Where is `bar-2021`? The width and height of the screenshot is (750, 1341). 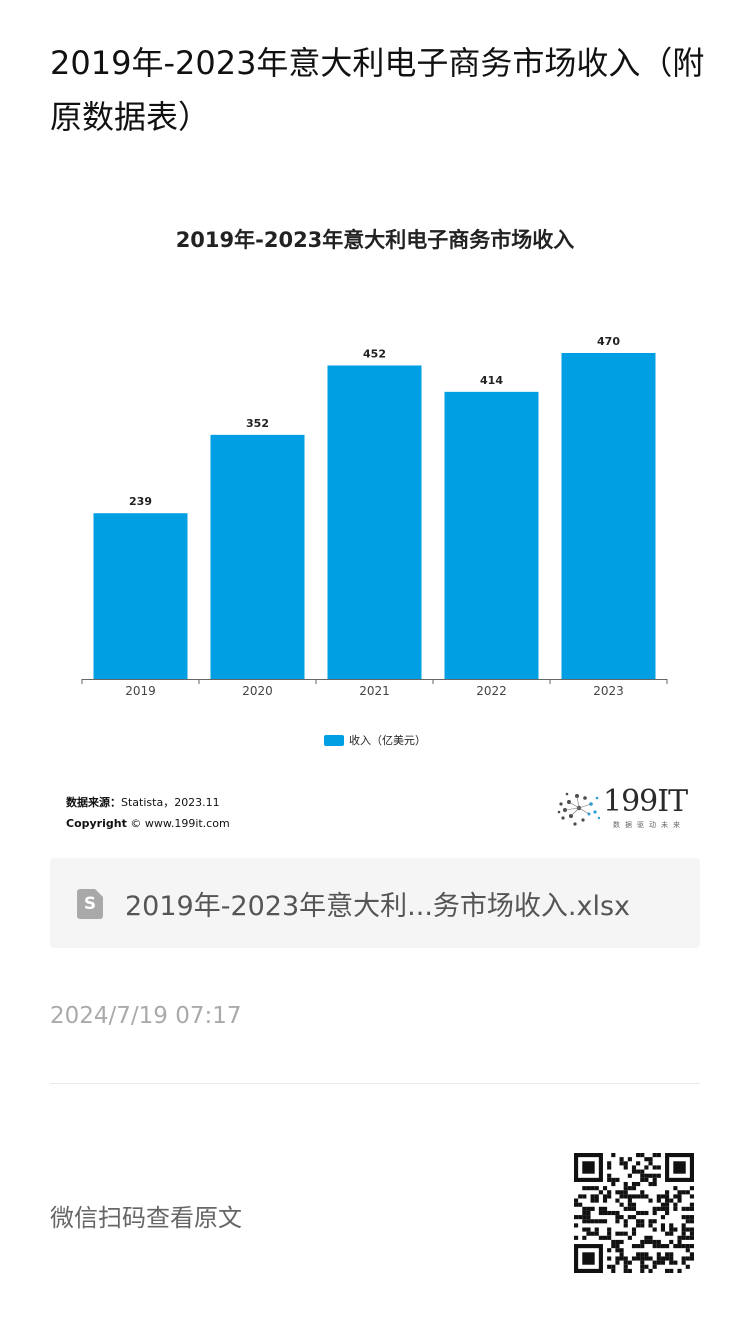
bar-2021 is located at coordinates (374, 522).